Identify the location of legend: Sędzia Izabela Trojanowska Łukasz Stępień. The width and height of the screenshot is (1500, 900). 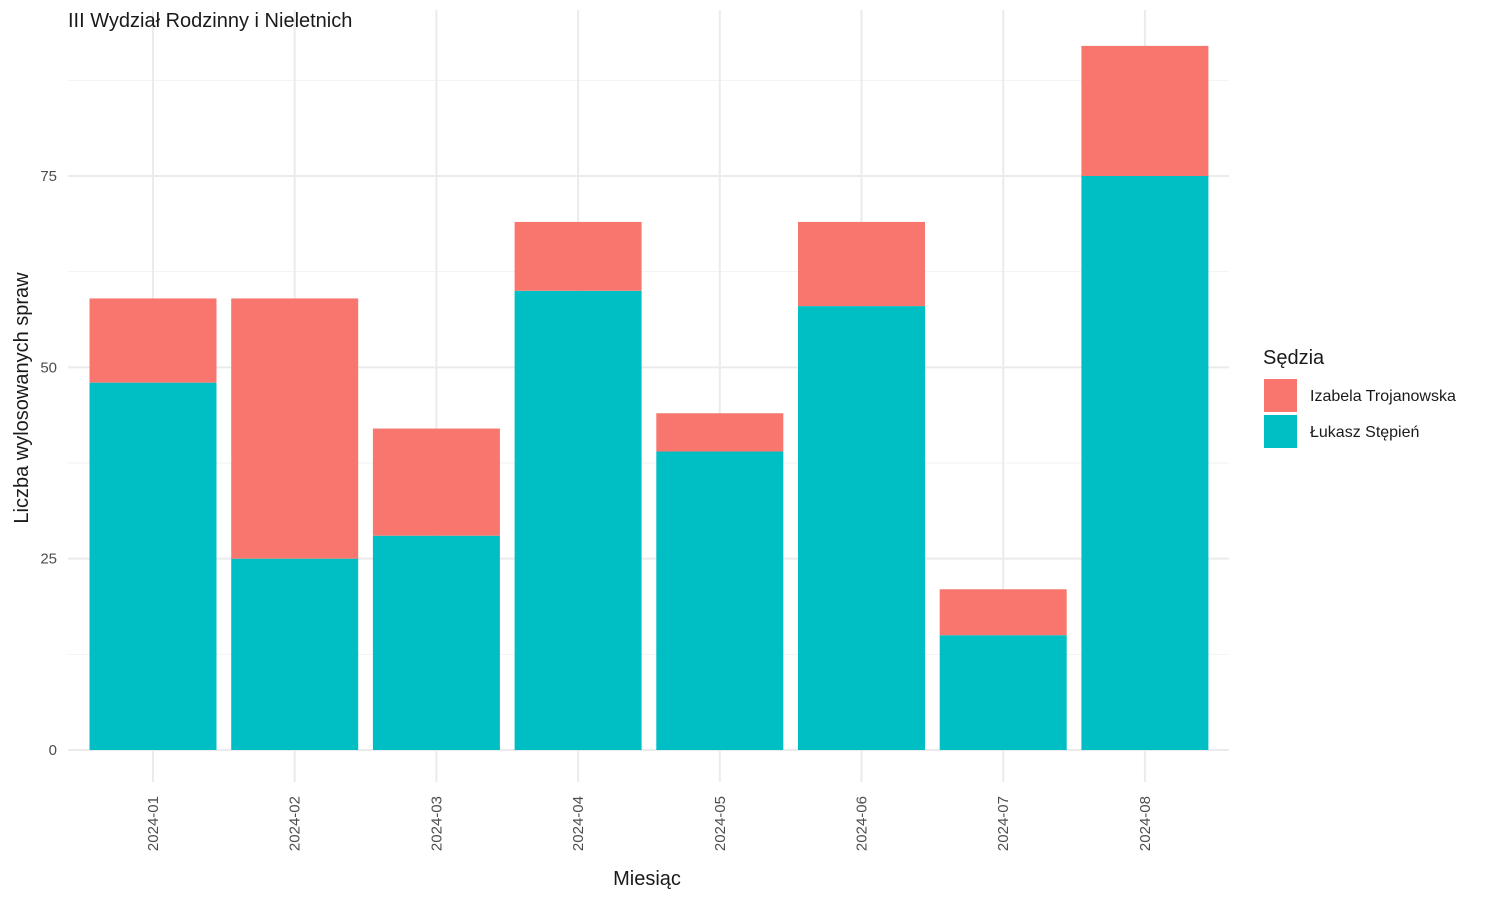
(1359, 397).